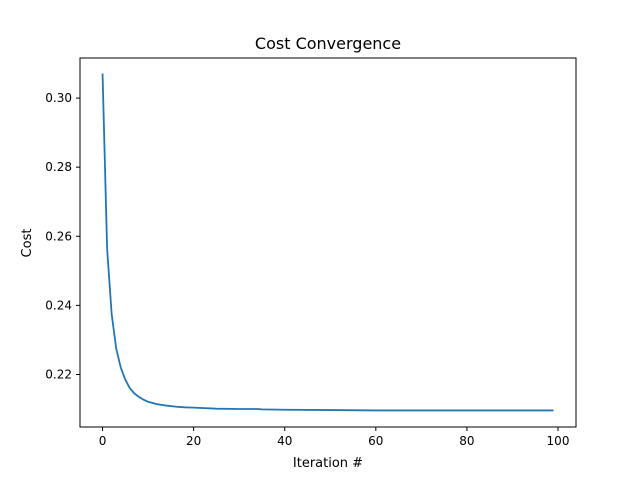  I want to click on x-tick-label: 20, so click(193, 441).